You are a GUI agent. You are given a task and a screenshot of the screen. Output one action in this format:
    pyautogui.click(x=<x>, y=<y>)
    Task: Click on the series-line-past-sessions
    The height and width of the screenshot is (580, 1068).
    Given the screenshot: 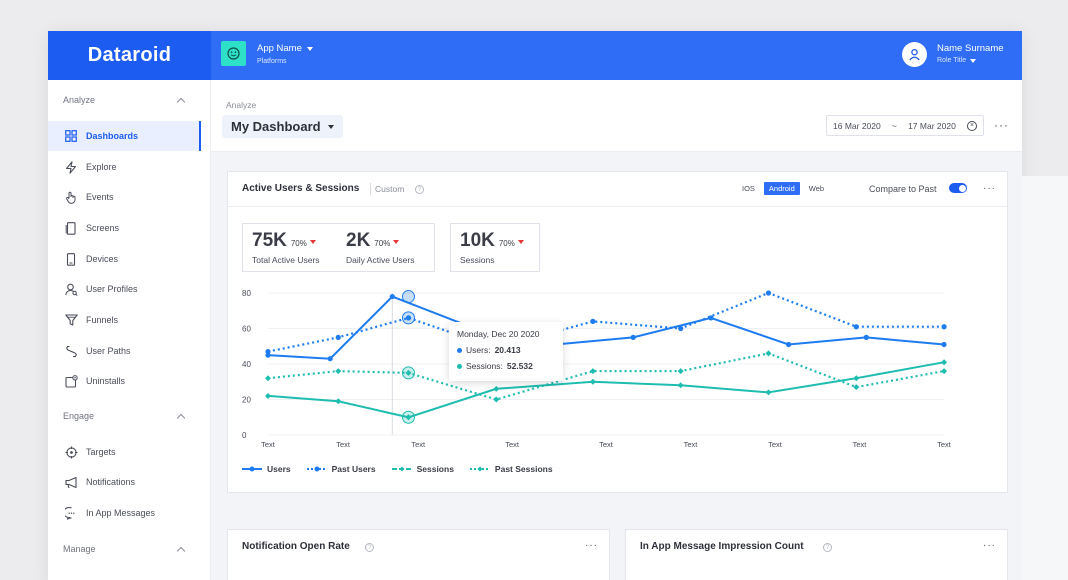 What is the action you would take?
    pyautogui.click(x=606, y=376)
    